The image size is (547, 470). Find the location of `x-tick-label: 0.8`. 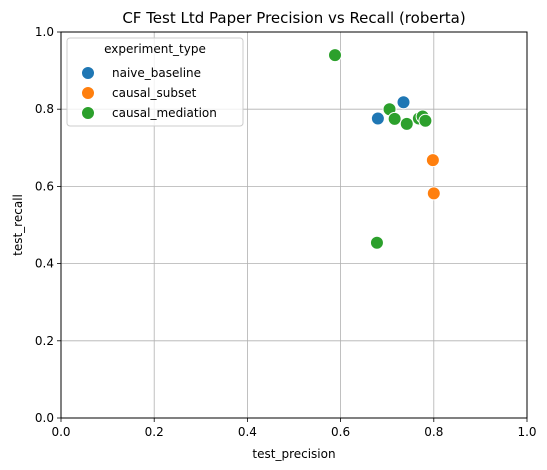

x-tick-label: 0.8 is located at coordinates (433, 432).